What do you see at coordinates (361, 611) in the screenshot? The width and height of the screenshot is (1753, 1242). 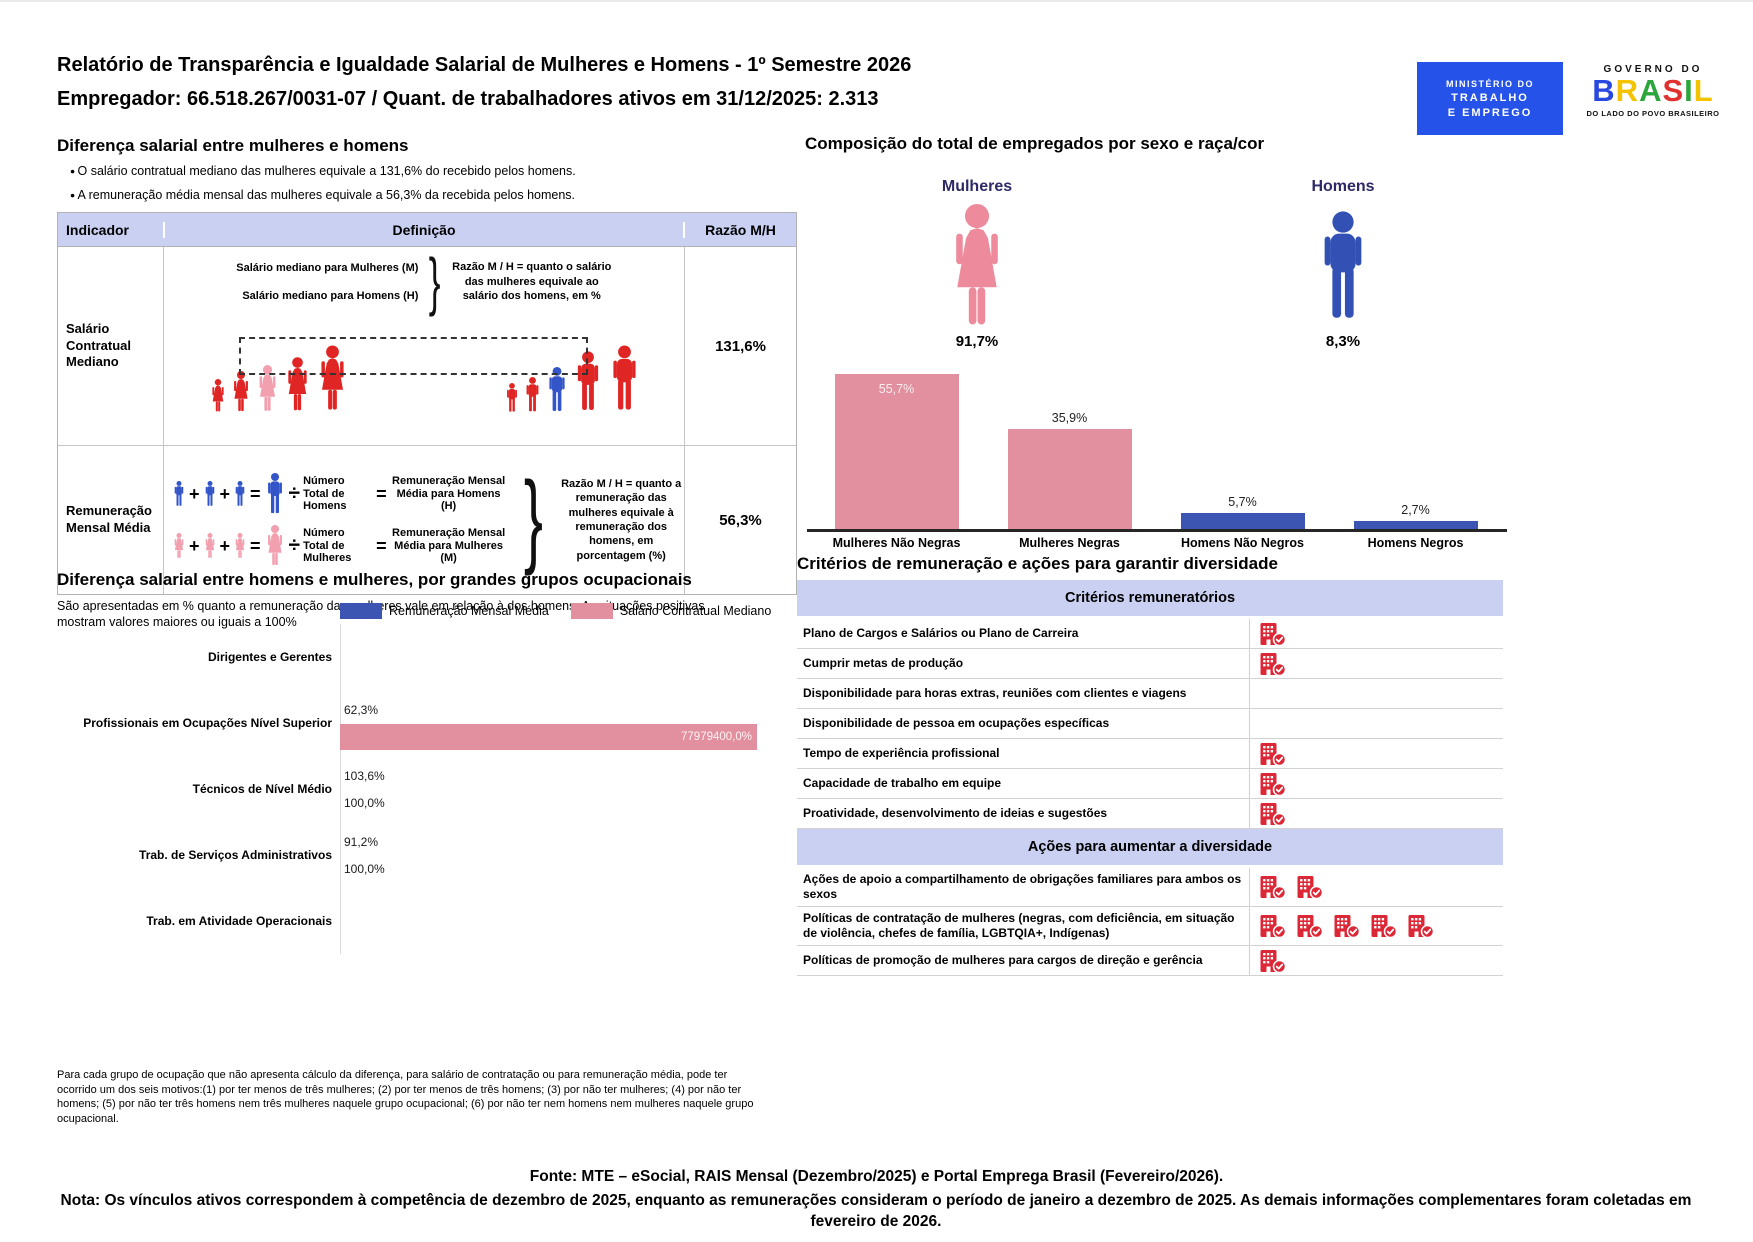 I see `legend-swatch-blue` at bounding box center [361, 611].